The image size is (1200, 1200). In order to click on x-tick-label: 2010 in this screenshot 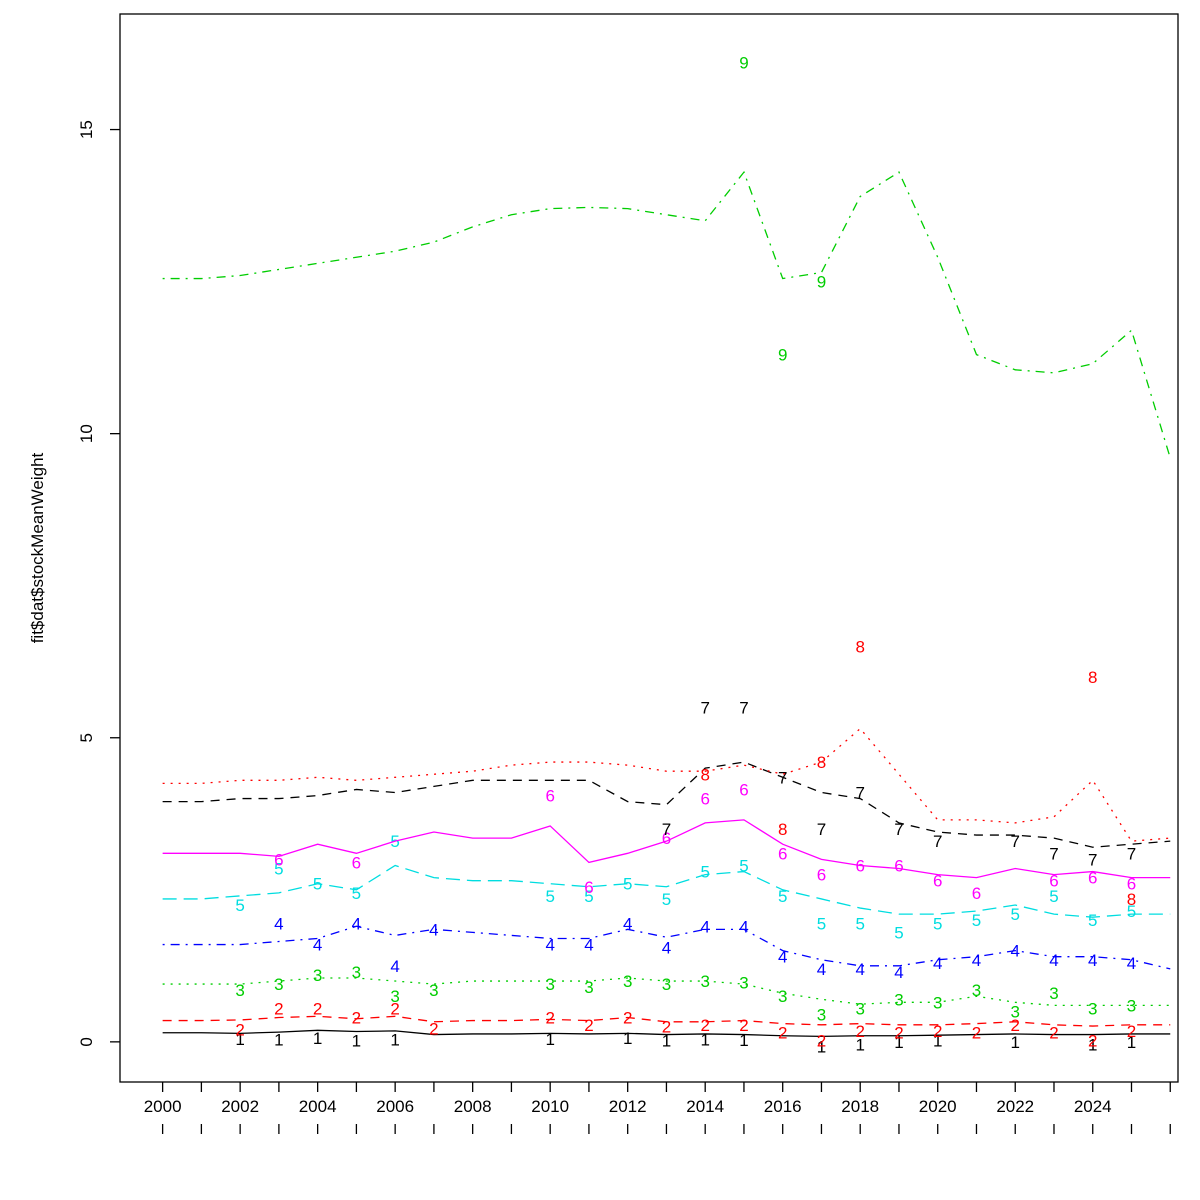, I will do `click(550, 1106)`.